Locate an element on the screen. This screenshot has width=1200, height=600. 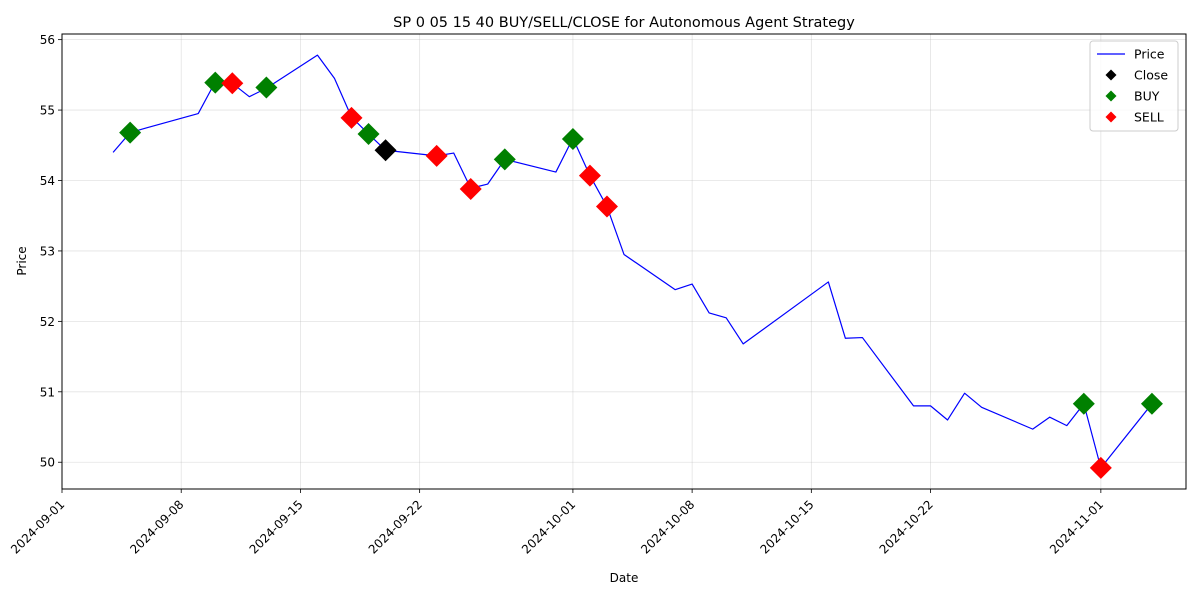
legend: Price Close BUY SELL is located at coordinates (1134, 86).